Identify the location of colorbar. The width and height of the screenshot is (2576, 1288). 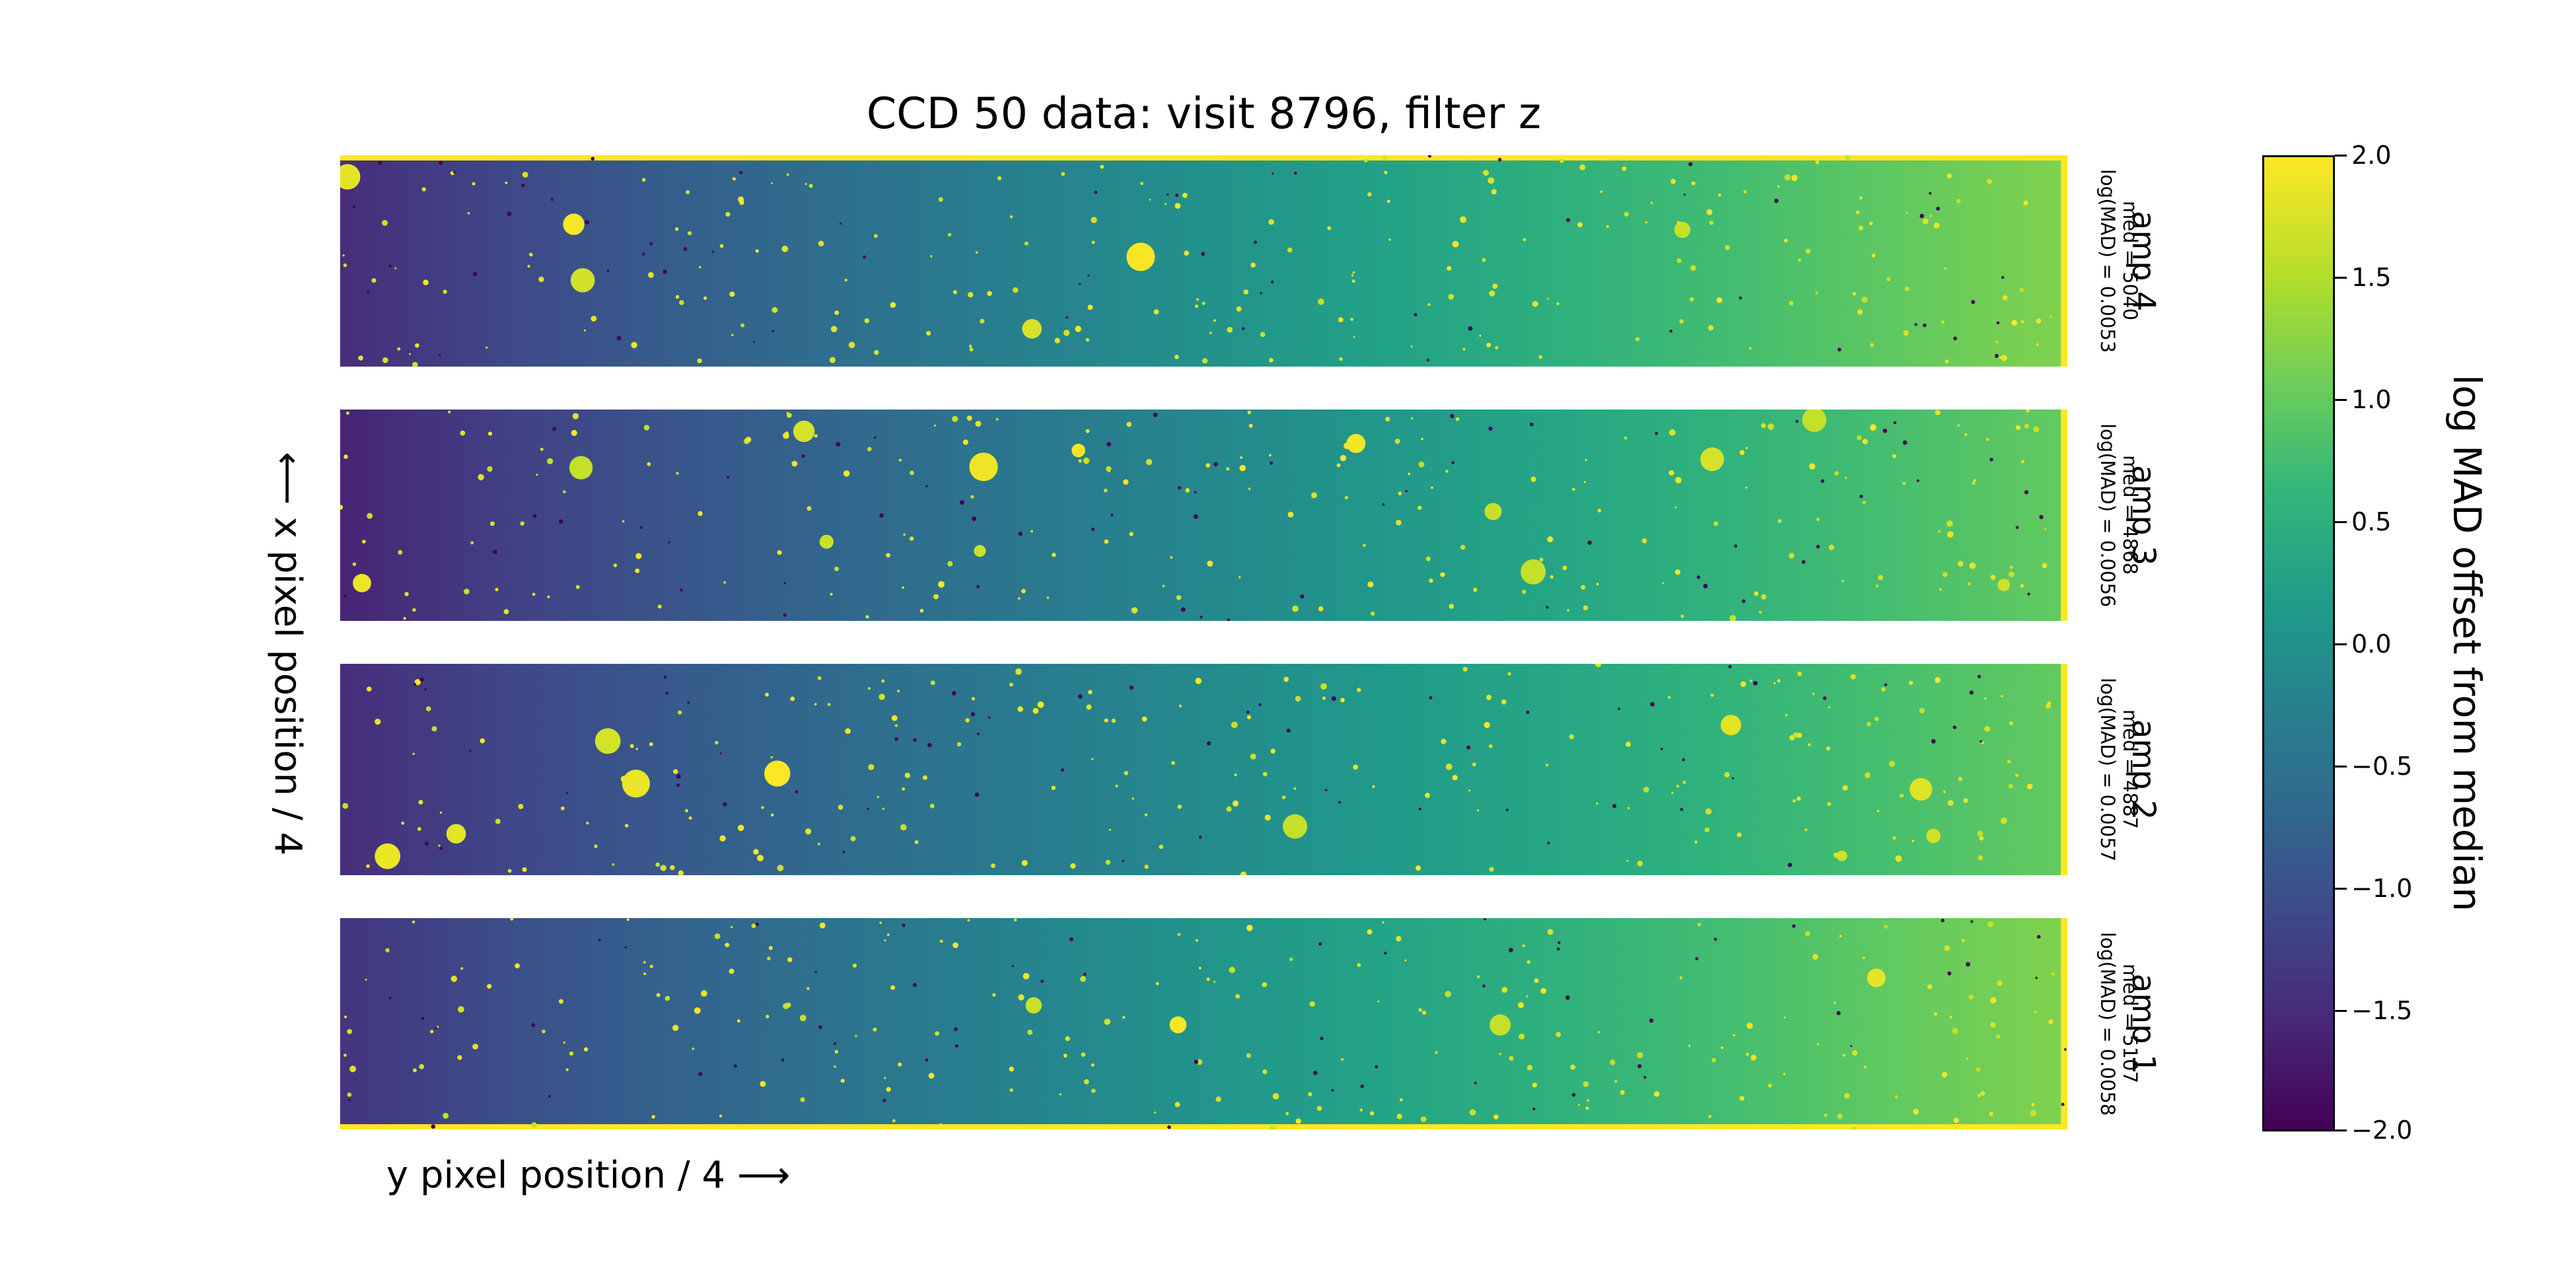
(2298, 643).